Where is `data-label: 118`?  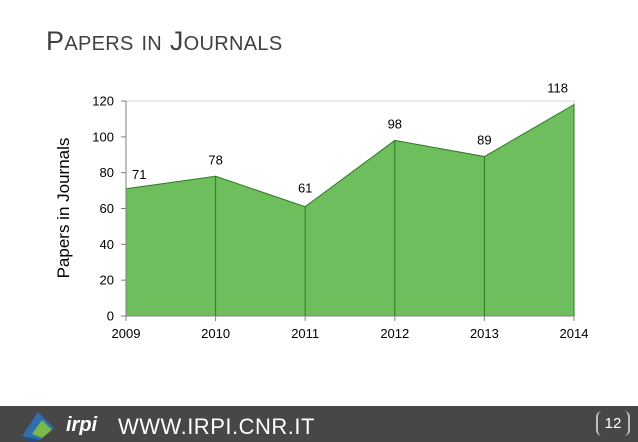
data-label: 118 is located at coordinates (557, 88).